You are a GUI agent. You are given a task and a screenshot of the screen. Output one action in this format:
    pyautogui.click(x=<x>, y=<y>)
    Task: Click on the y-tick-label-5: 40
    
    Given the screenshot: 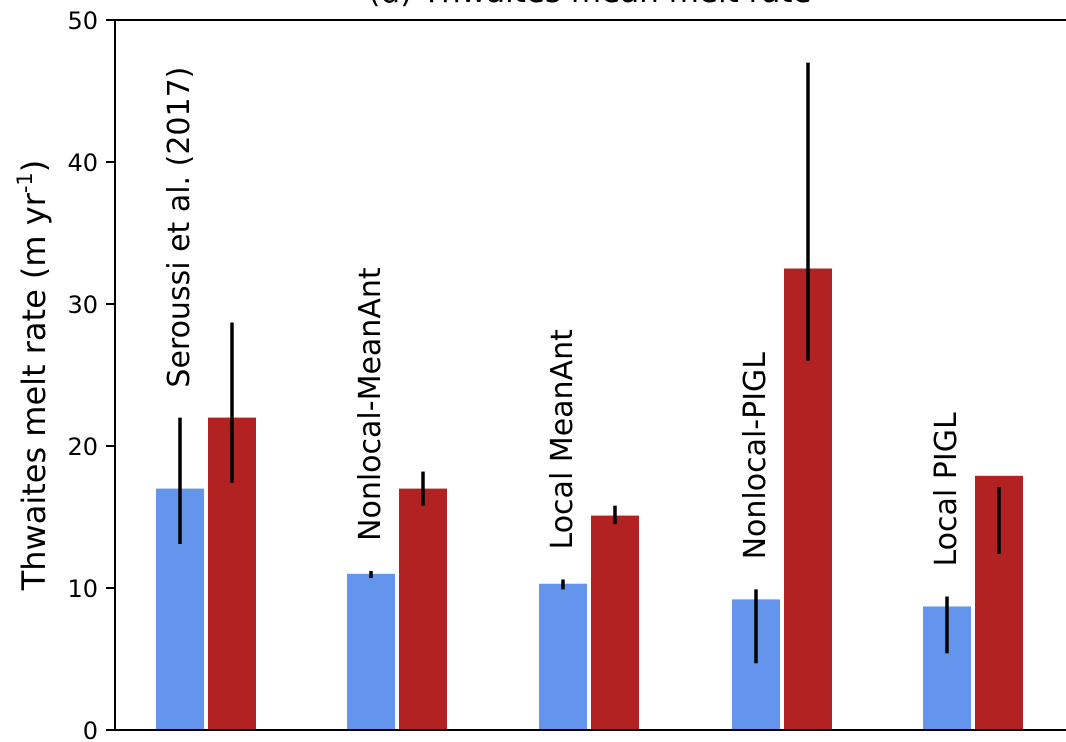 What is the action you would take?
    pyautogui.click(x=82, y=163)
    